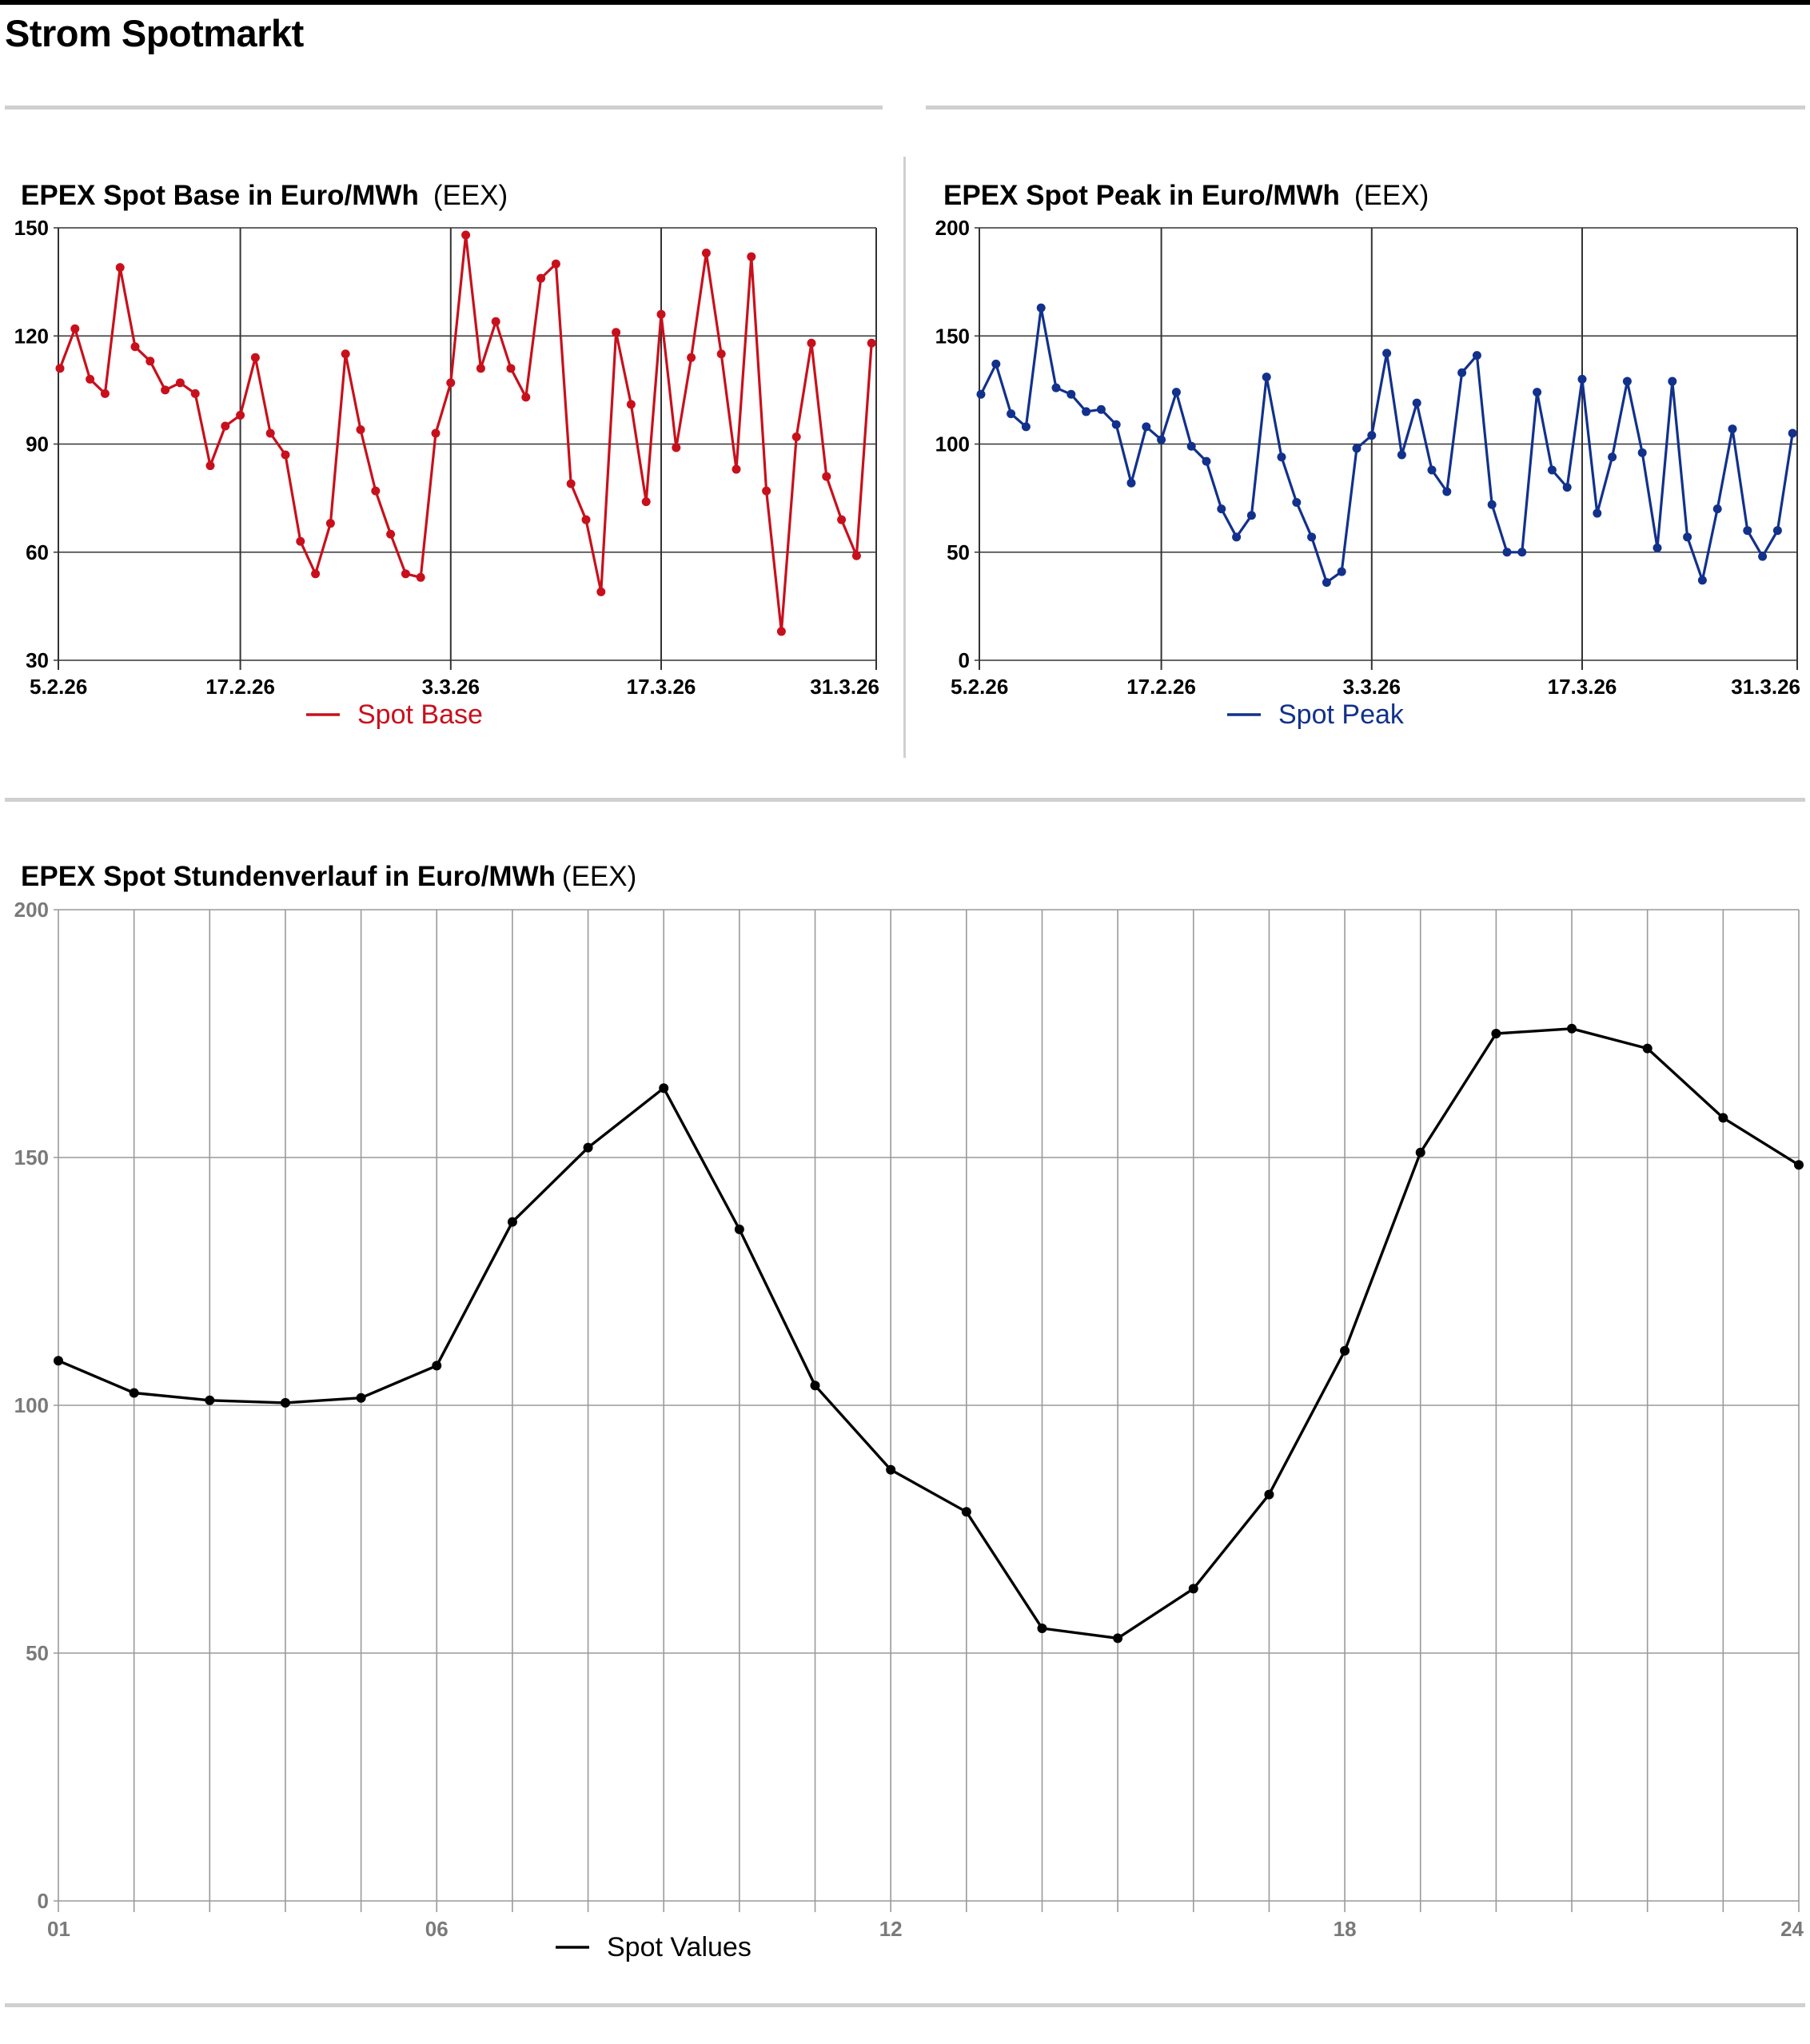 This screenshot has width=1810, height=2044. What do you see at coordinates (31, 1157) in the screenshot?
I see `hourly-y-tick-label: 150` at bounding box center [31, 1157].